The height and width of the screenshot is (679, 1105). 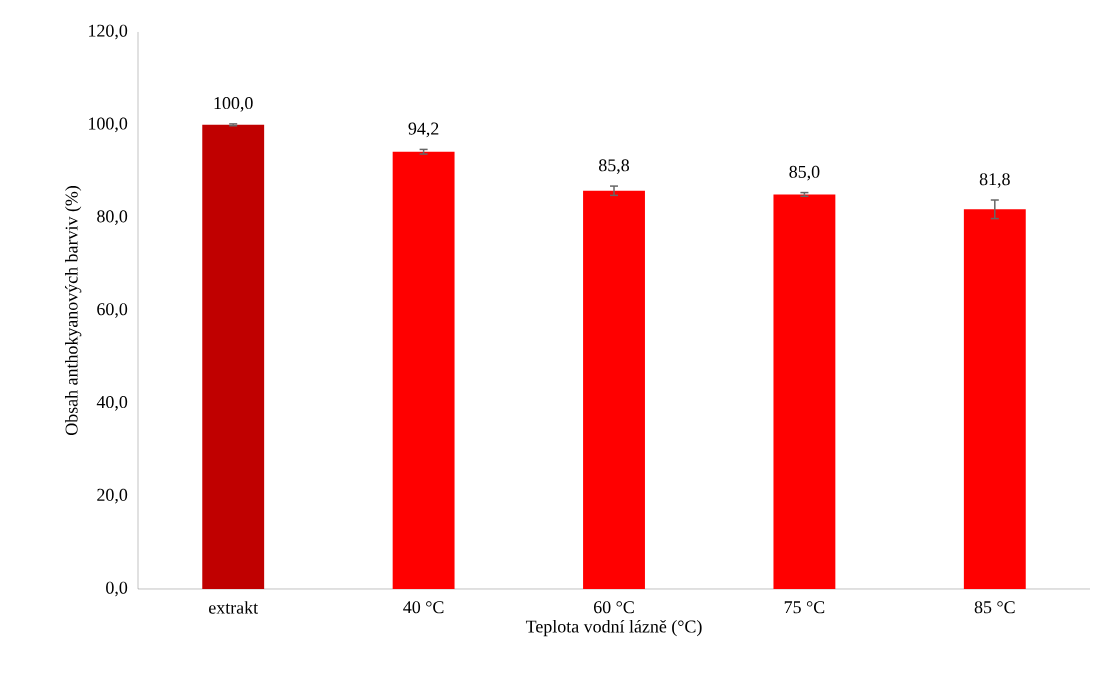 I want to click on x-tick-label: 75 °C, so click(x=804, y=607).